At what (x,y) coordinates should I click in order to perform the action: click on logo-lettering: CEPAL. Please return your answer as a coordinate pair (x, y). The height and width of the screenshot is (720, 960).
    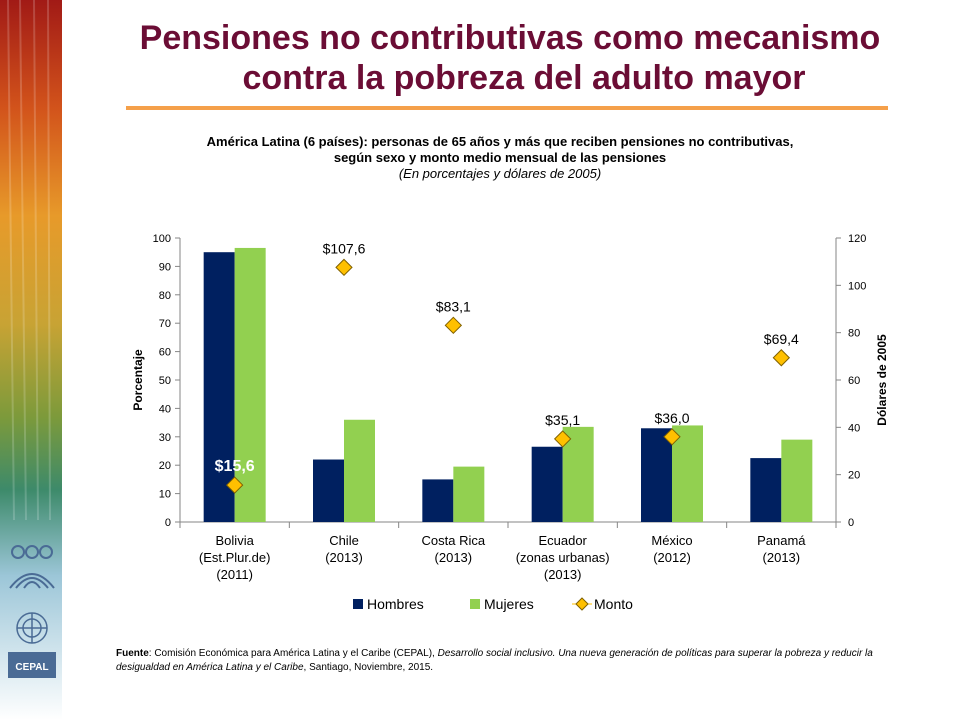
    Looking at the image, I should click on (31, 667).